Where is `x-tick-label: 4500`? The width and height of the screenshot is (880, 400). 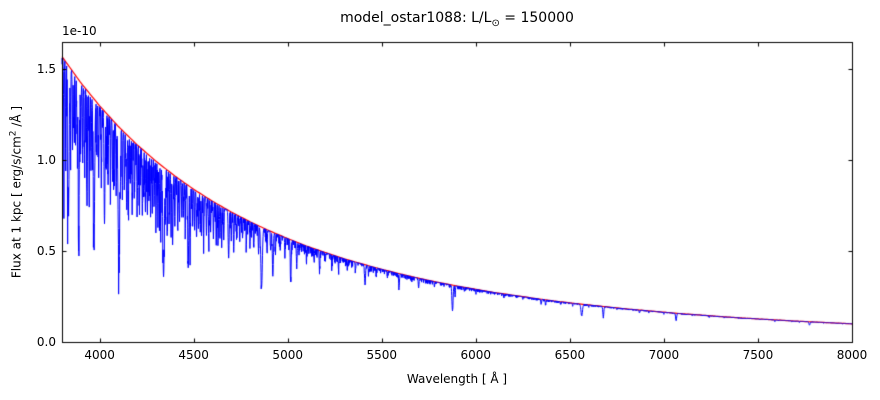 x-tick-label: 4500 is located at coordinates (193, 355).